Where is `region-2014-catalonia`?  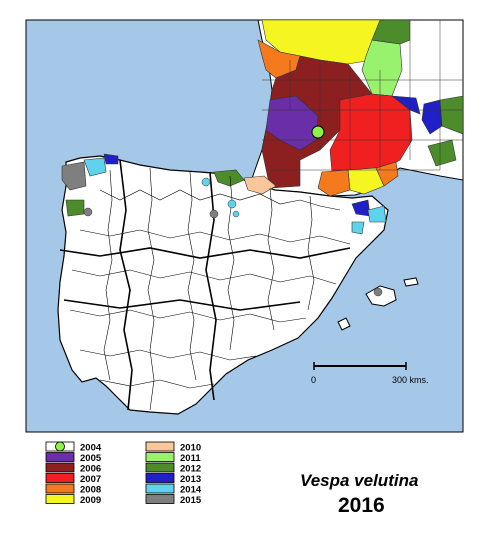 region-2014-catalonia is located at coordinates (377, 214).